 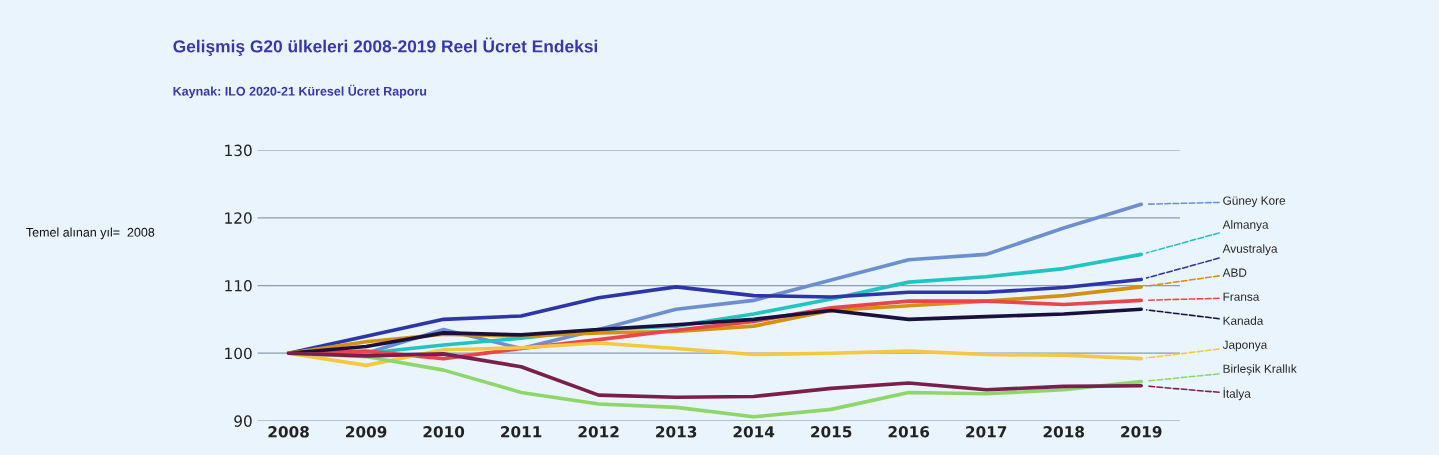 I want to click on chart-title: Gelişmiş G20 ülkeleri 2008-2019 Reel Ücret Endeksi, so click(x=385, y=46).